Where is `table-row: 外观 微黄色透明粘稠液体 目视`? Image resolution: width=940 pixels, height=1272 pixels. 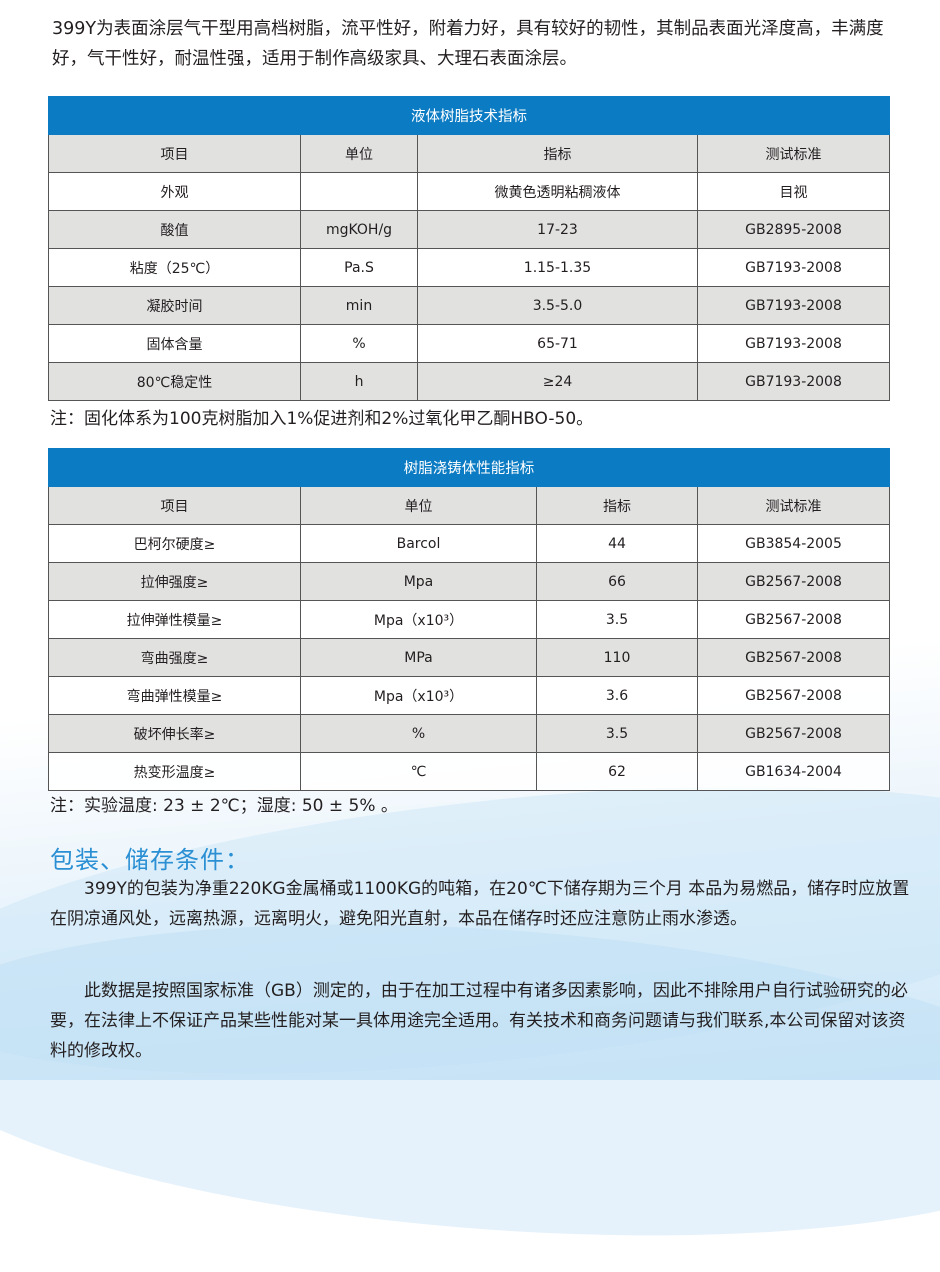
table-row: 外观 微黄色透明粘稠液体 目视 is located at coordinates (469, 191).